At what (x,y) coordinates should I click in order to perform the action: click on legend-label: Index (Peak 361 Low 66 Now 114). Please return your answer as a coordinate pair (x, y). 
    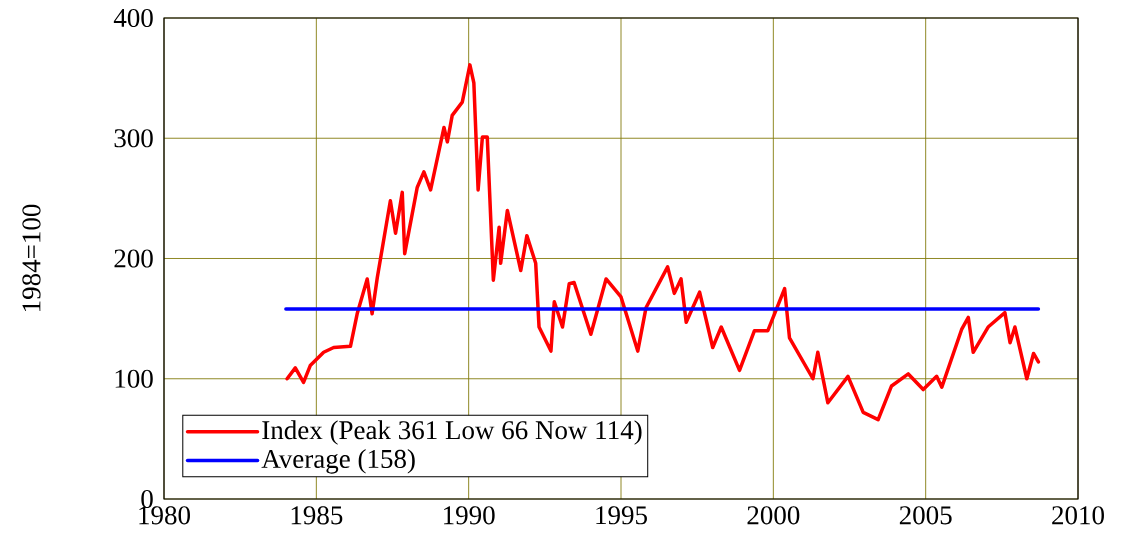
    Looking at the image, I should click on (452, 432).